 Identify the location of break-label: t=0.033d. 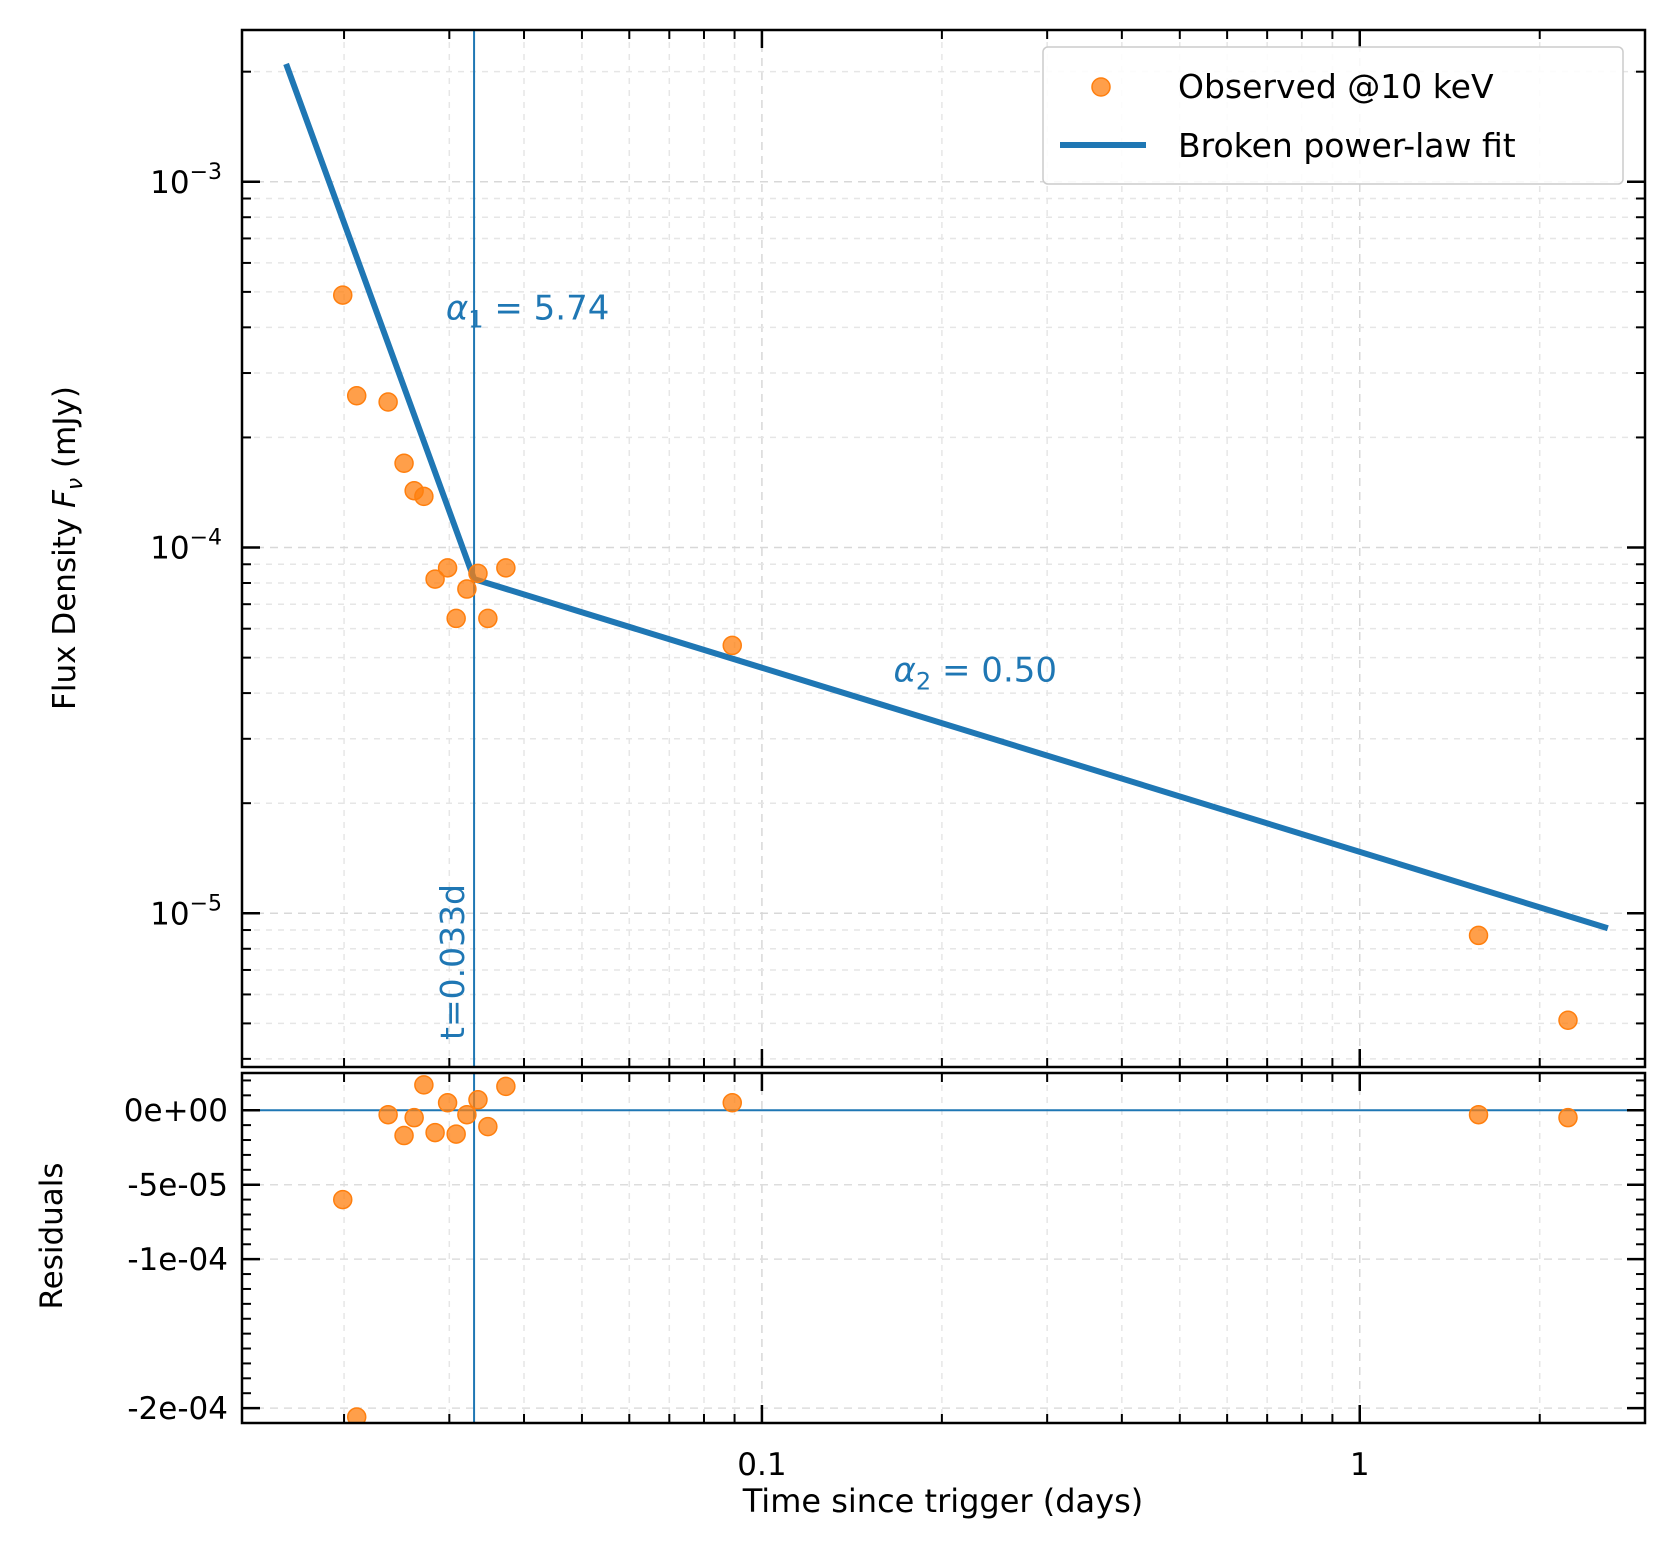
(452, 962).